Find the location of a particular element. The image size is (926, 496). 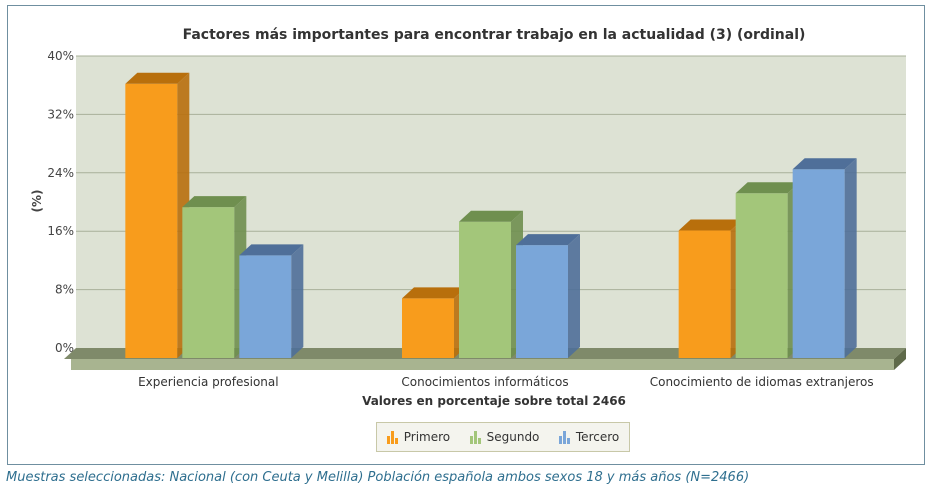

y-tick-label: 0% is located at coordinates (64, 348).